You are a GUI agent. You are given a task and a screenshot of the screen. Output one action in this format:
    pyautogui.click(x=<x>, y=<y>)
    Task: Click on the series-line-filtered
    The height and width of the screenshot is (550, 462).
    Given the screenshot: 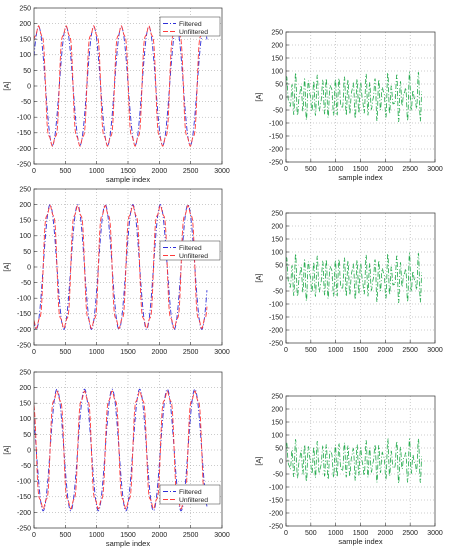 What is the action you would take?
    pyautogui.click(x=121, y=267)
    